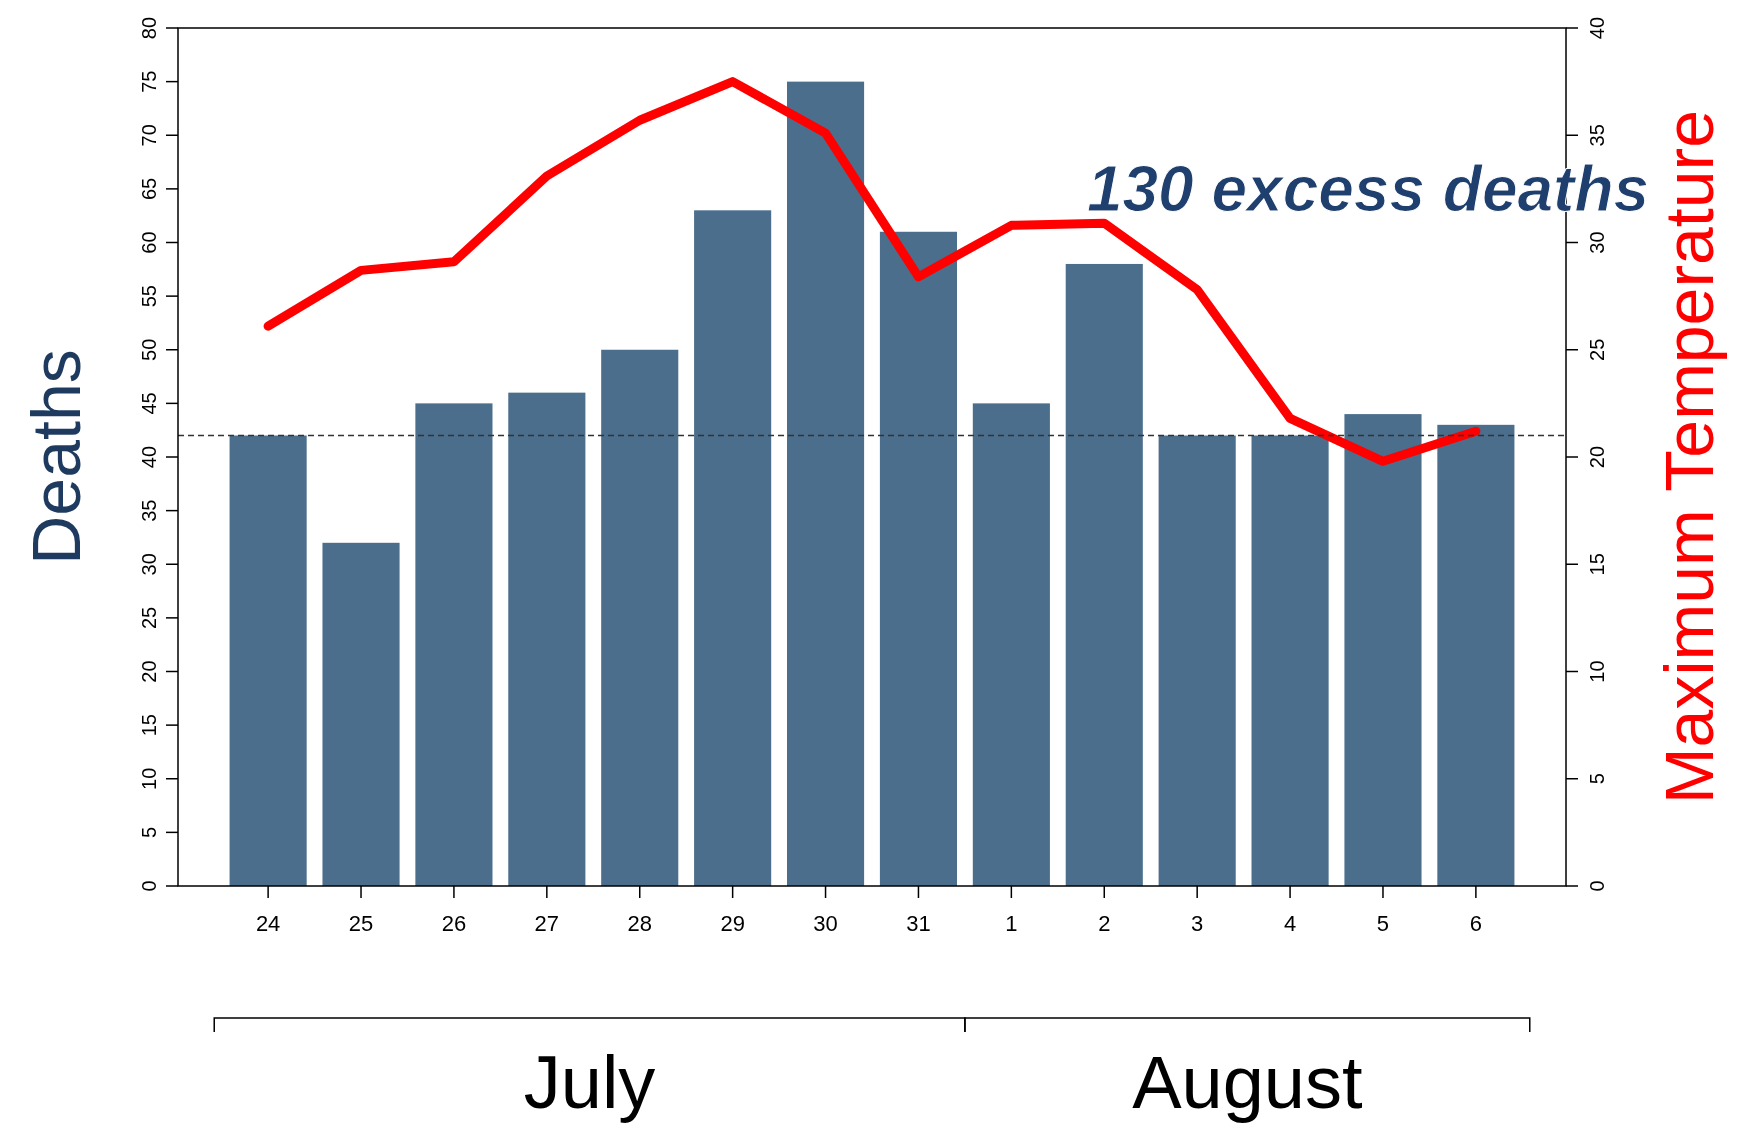 Image resolution: width=1737 pixels, height=1131 pixels. What do you see at coordinates (1104, 923) in the screenshot?
I see `x-tick-label: 2` at bounding box center [1104, 923].